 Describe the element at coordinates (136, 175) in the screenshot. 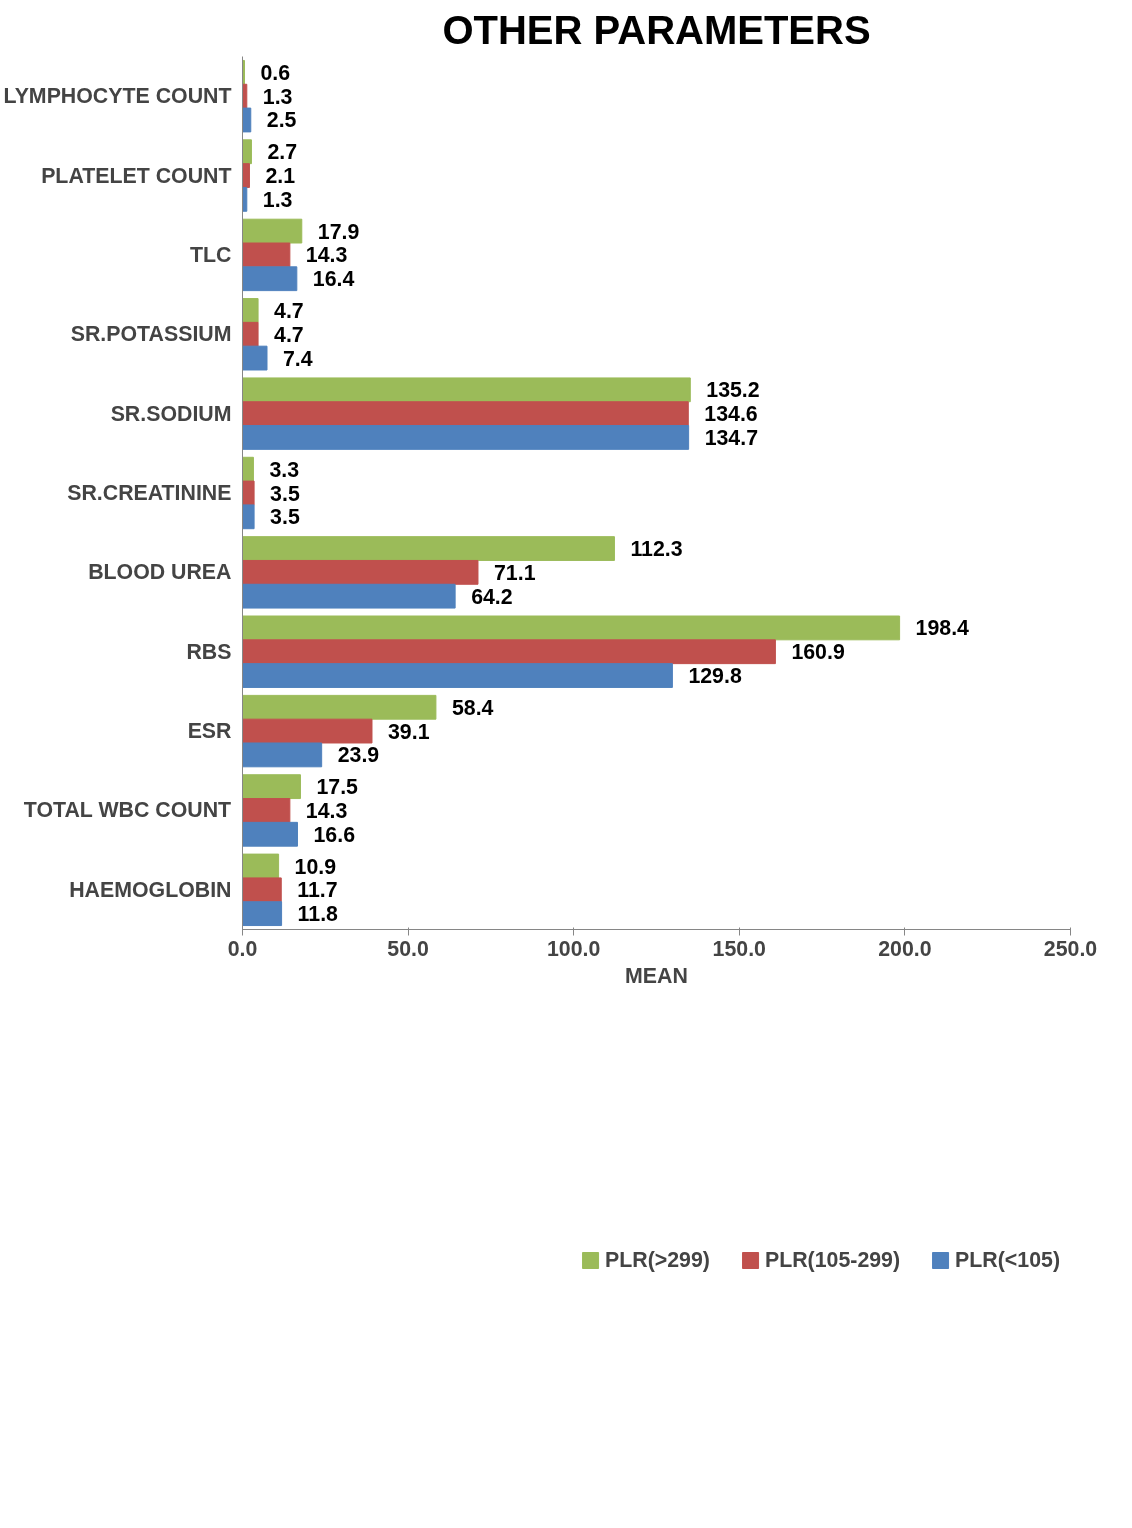

I see `y-tick-label: PLATELET COUNT` at that location.